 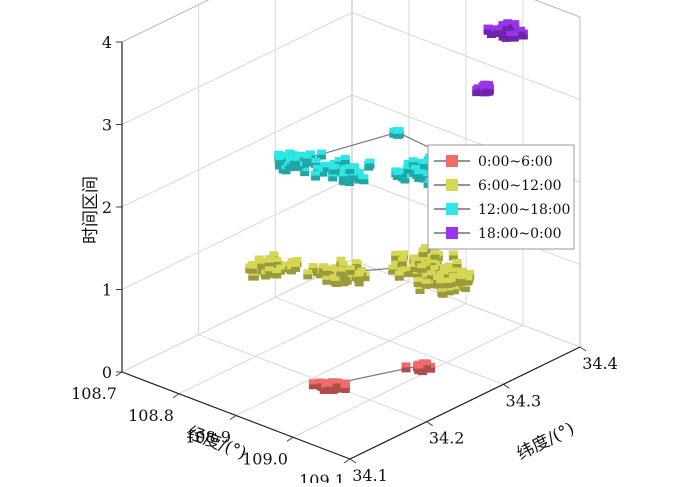 What do you see at coordinates (515, 162) in the screenshot?
I see `legend-label: 0:00~6:00` at bounding box center [515, 162].